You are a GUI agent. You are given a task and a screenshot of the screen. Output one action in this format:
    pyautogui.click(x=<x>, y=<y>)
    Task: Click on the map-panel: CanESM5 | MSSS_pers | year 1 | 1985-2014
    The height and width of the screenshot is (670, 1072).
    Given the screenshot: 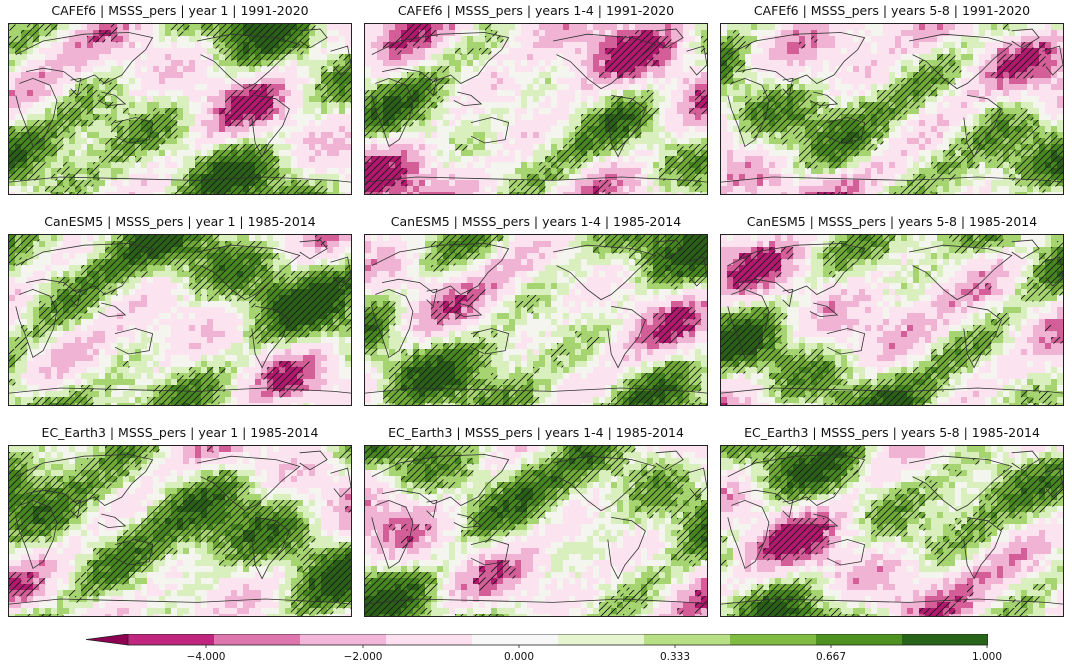 What is the action you would take?
    pyautogui.click(x=180, y=310)
    